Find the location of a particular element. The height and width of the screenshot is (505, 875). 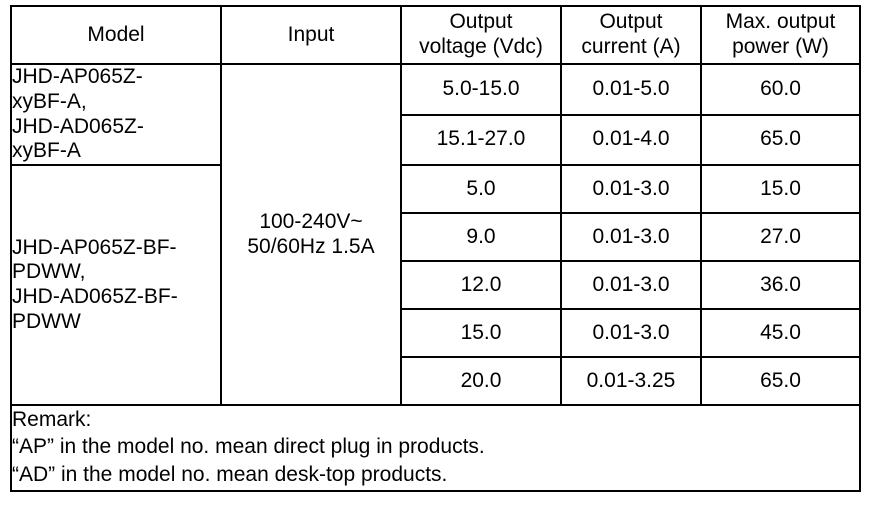

model-cell-group-2-line-3: JHD-AD065Z-BF- is located at coordinates (95, 297).